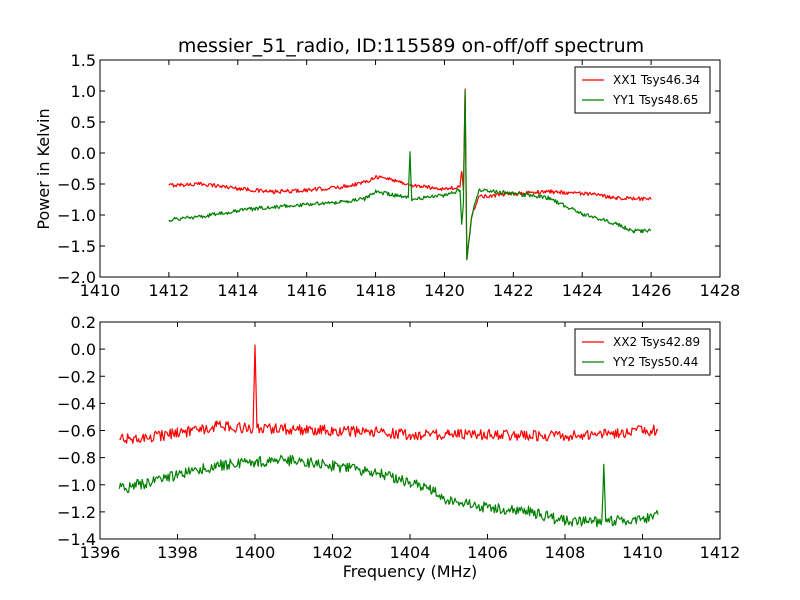  Describe the element at coordinates (76, 458) in the screenshot. I see `bottom-y-tick-label: −0.8` at that location.